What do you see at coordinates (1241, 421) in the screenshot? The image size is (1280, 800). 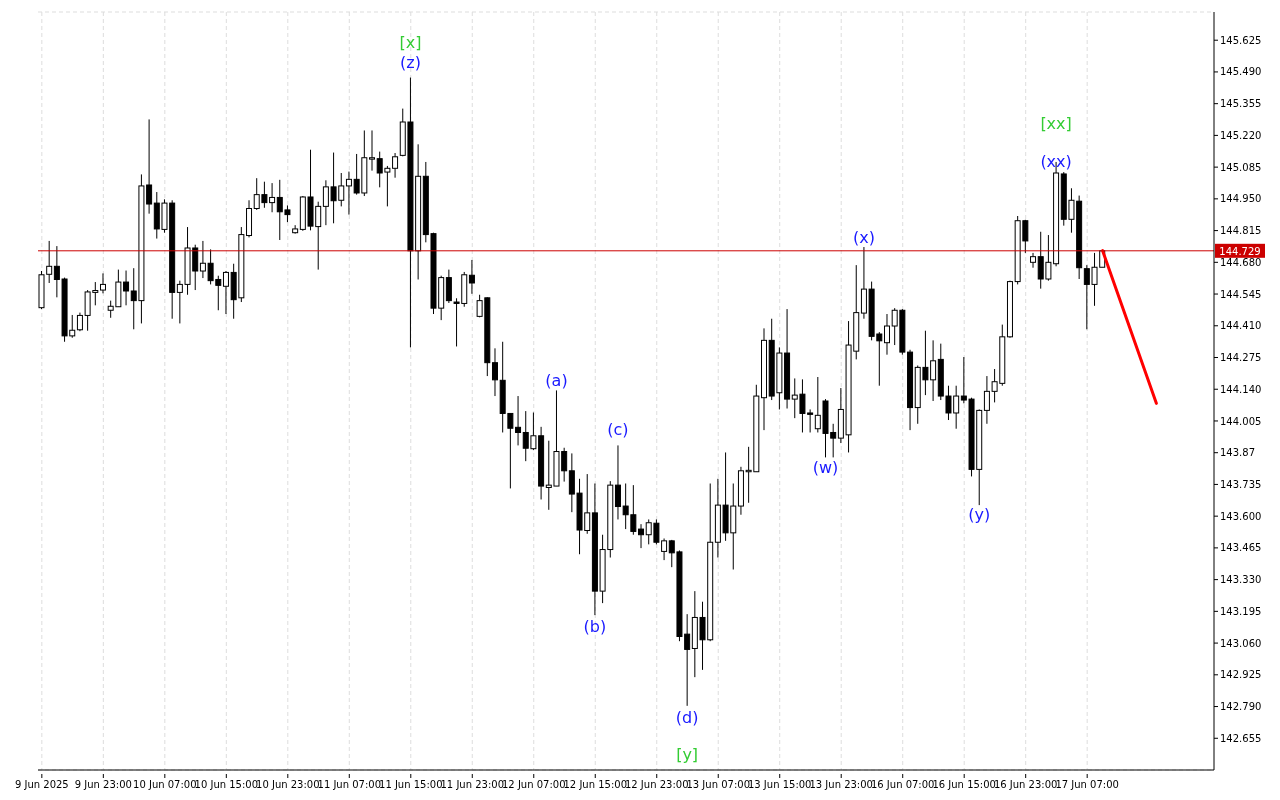 I see `y-tick-label: 144.005` at bounding box center [1241, 421].